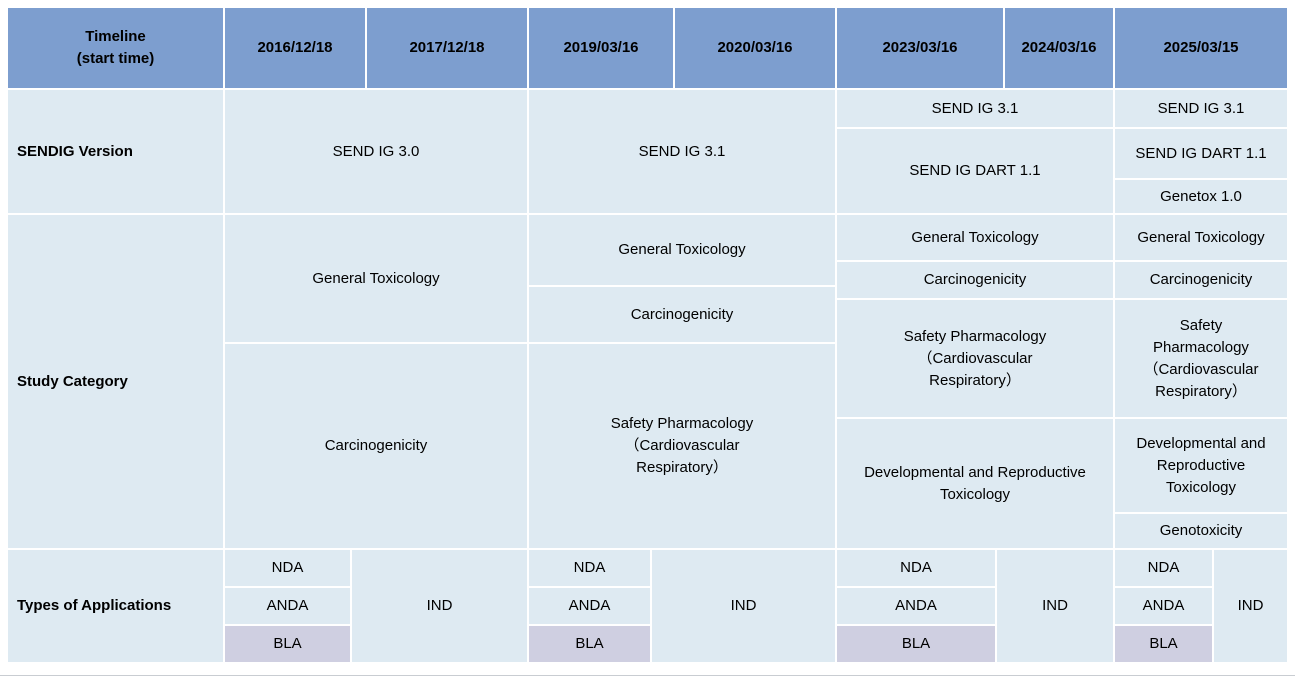 This screenshot has width=1295, height=677. What do you see at coordinates (1201, 280) in the screenshot?
I see `cell-carcinogenicity-2025: Carcinogenicity` at bounding box center [1201, 280].